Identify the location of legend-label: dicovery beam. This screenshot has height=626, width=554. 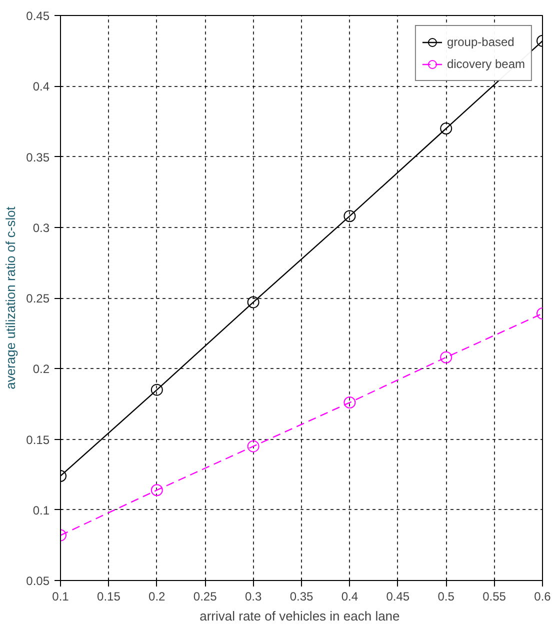
(485, 64).